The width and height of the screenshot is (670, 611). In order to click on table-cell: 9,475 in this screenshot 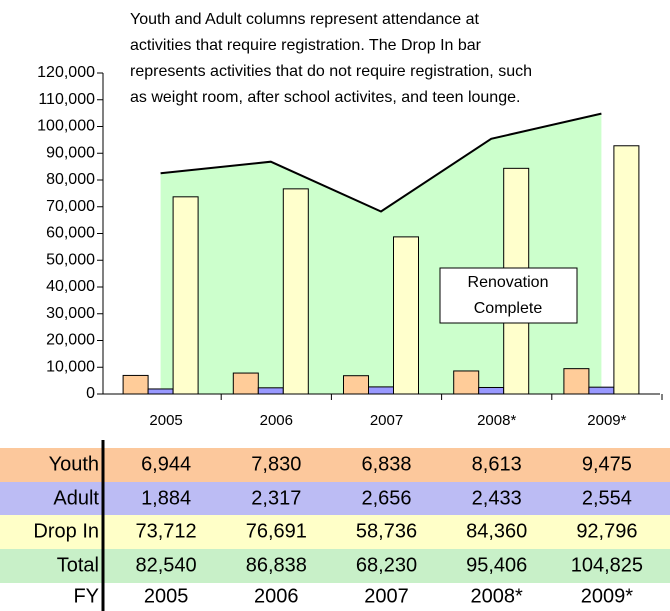, I will do `click(607, 464)`.